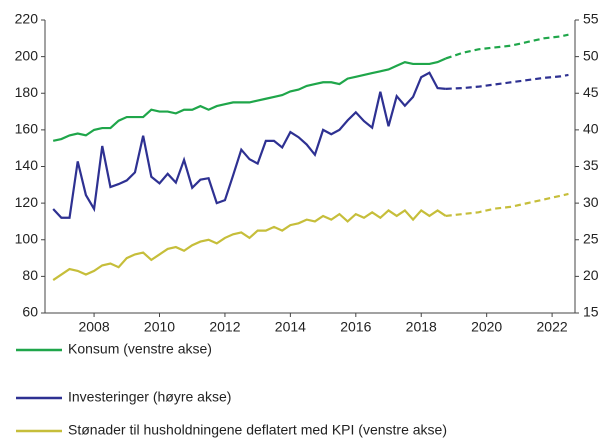 Image resolution: width=598 pixels, height=441 pixels. What do you see at coordinates (27, 202) in the screenshot?
I see `y-tick-label: 120` at bounding box center [27, 202].